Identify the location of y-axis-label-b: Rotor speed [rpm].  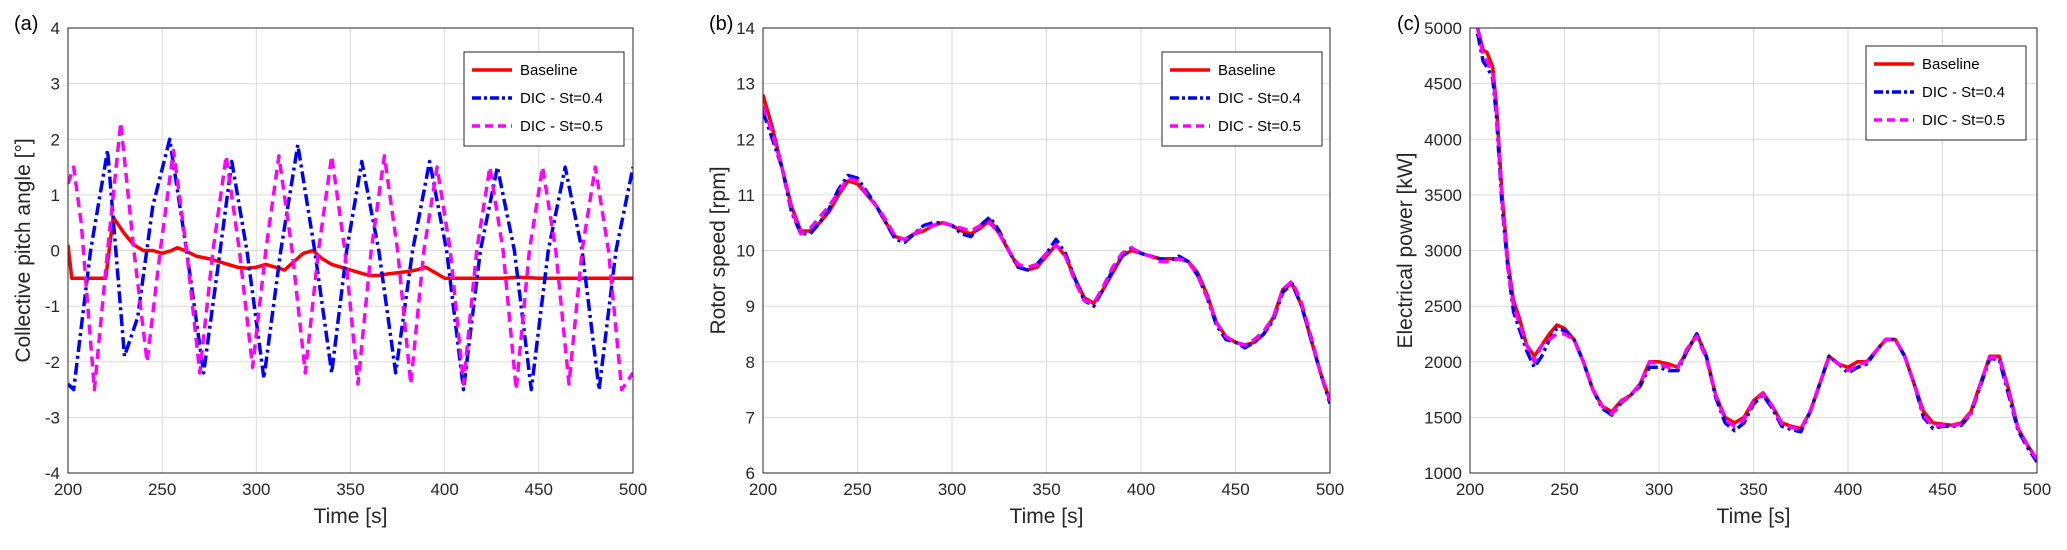
(718, 250).